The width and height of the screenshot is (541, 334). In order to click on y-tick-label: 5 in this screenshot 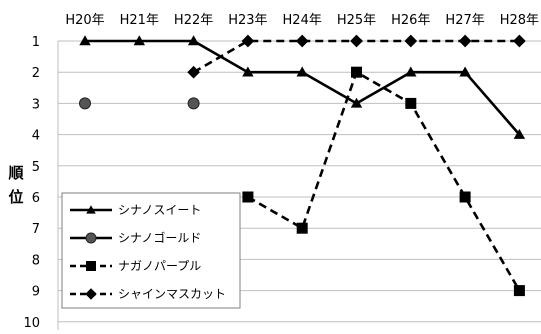, I will do `click(36, 167)`.